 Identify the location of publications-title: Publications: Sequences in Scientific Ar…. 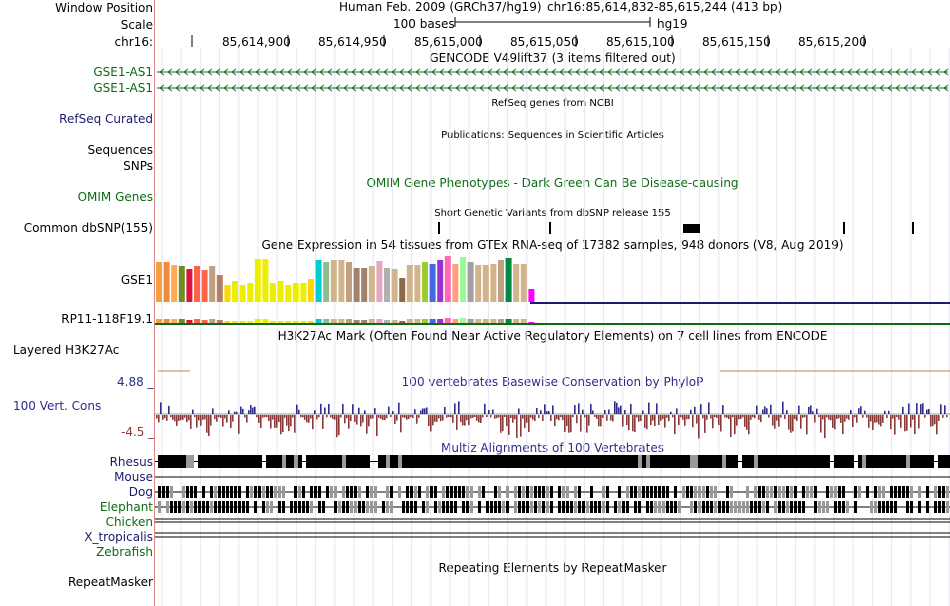
(552, 135).